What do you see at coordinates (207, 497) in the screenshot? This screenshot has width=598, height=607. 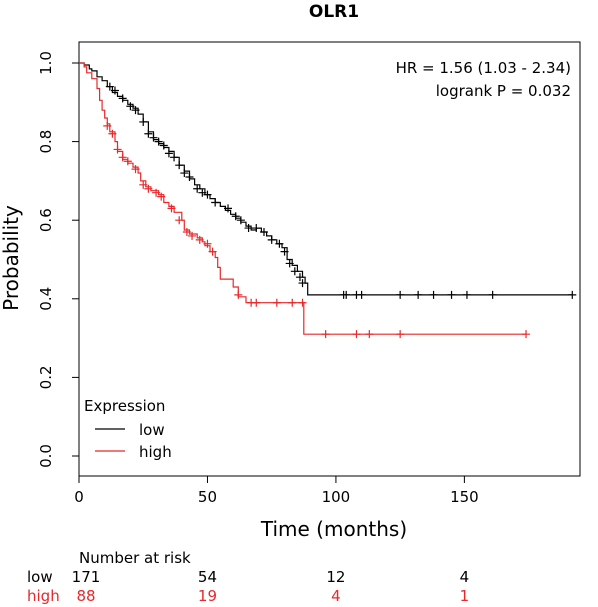 I see `x-tick-label: 50` at bounding box center [207, 497].